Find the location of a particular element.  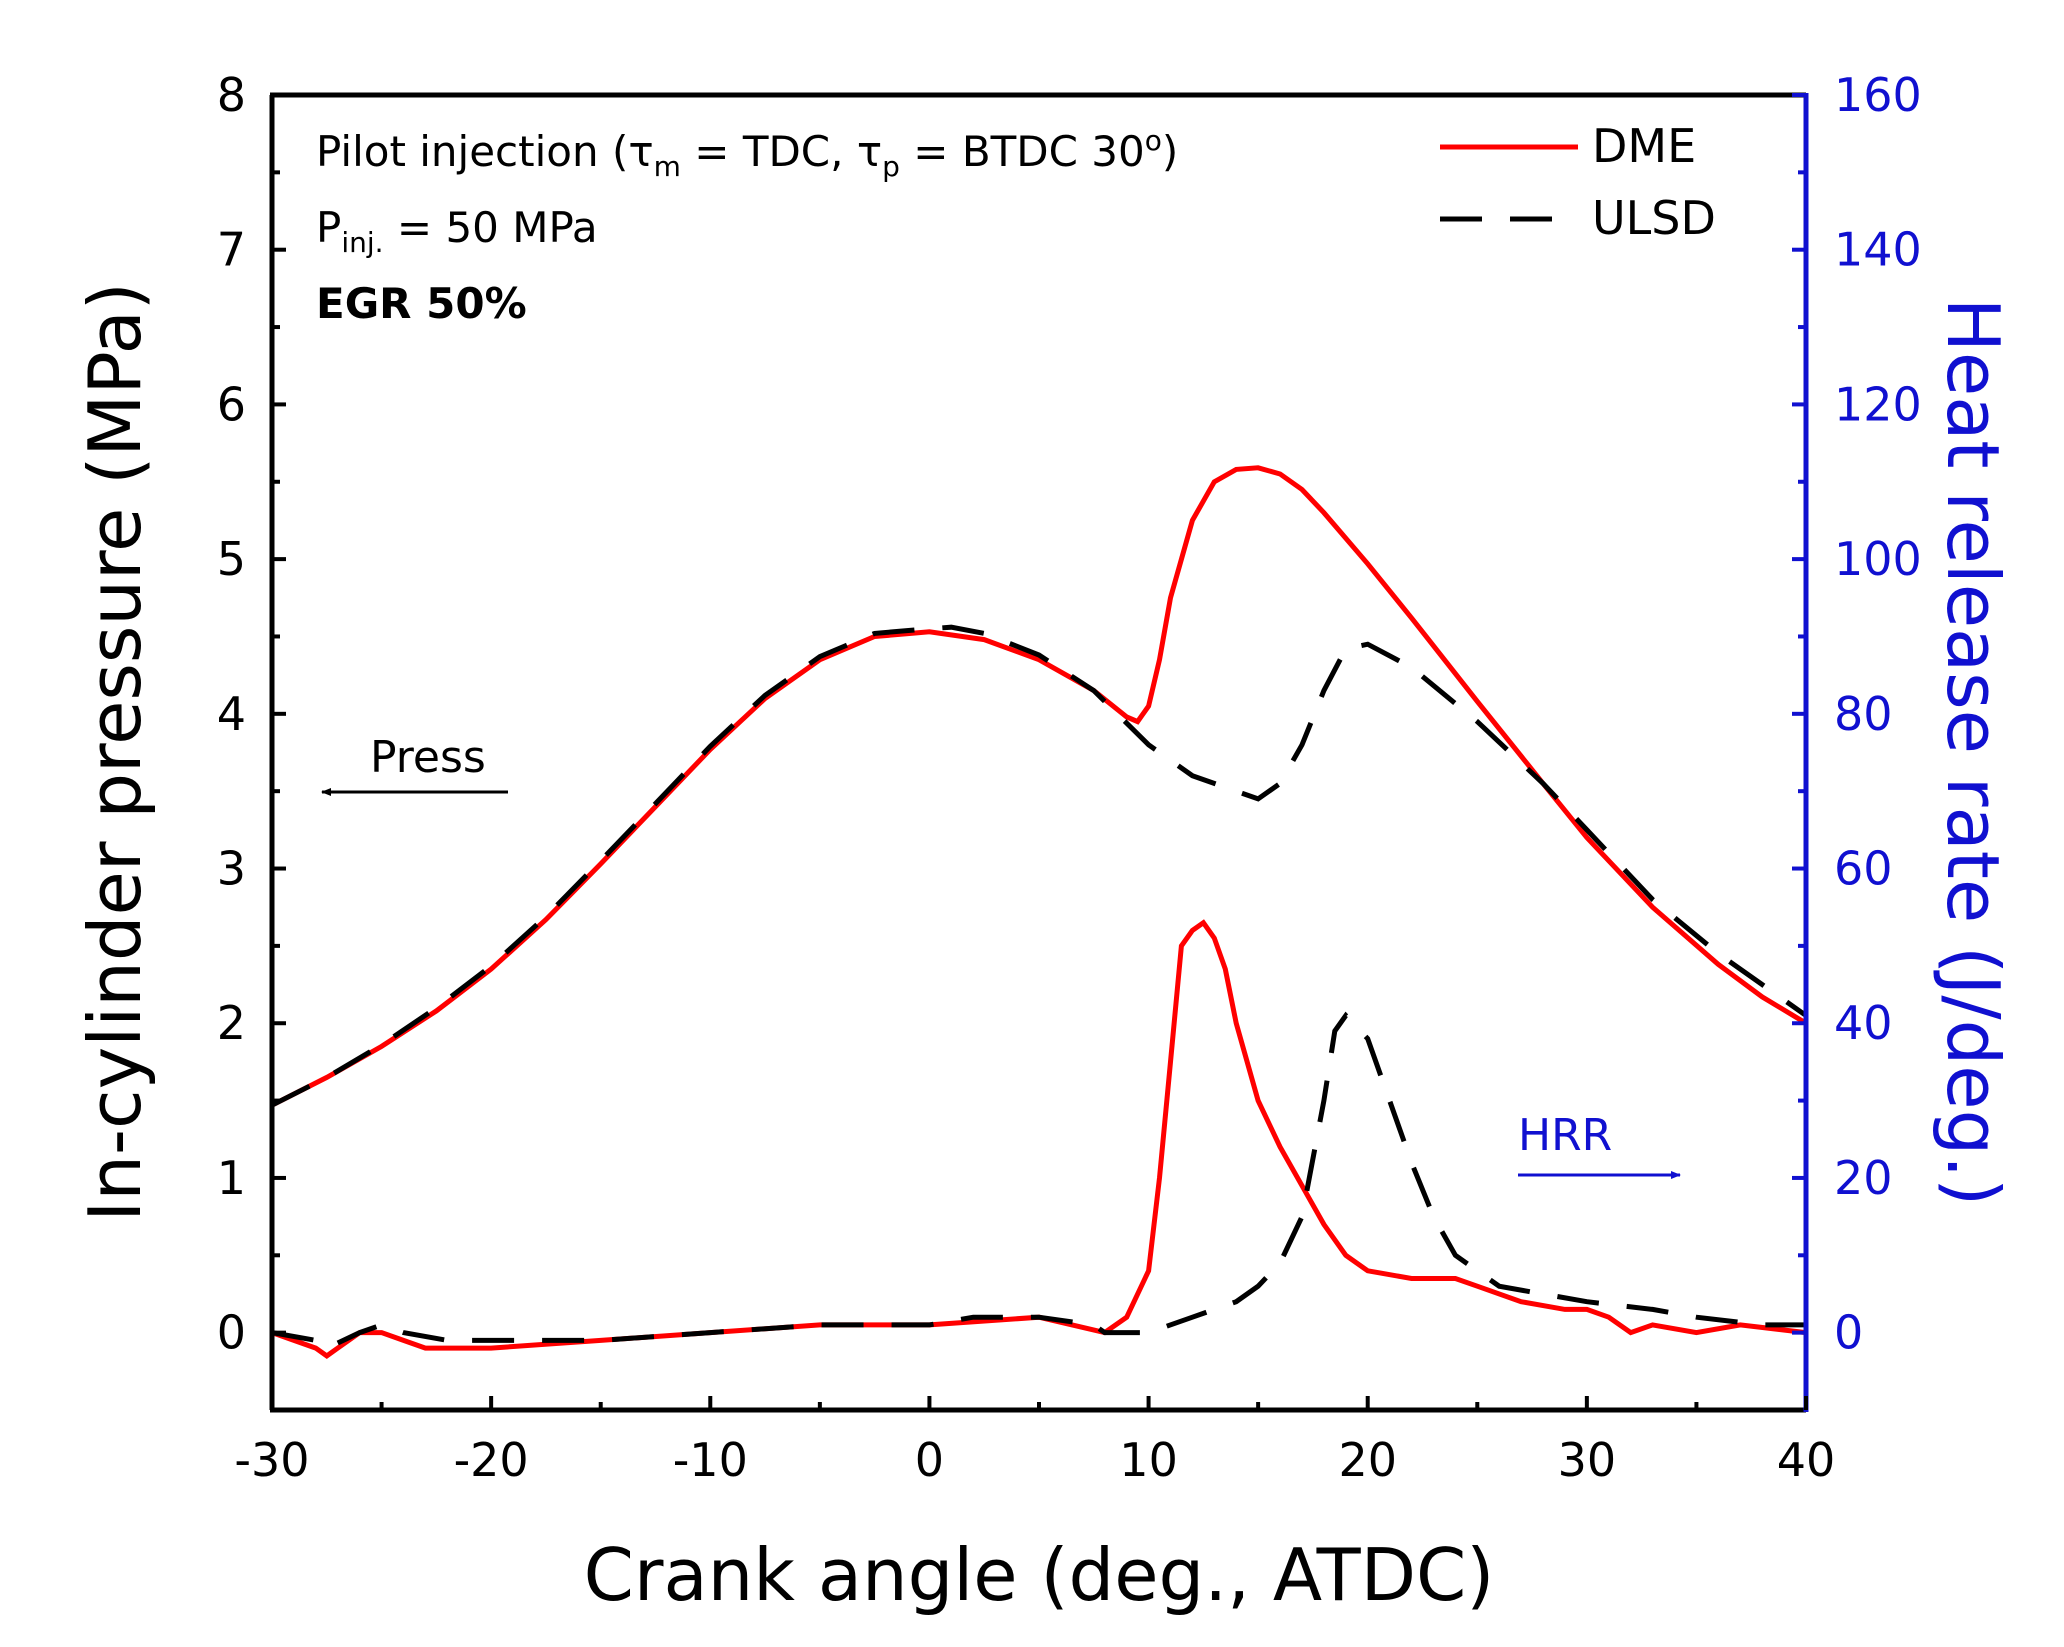

x-tick-label: -30 is located at coordinates (271, 1460).